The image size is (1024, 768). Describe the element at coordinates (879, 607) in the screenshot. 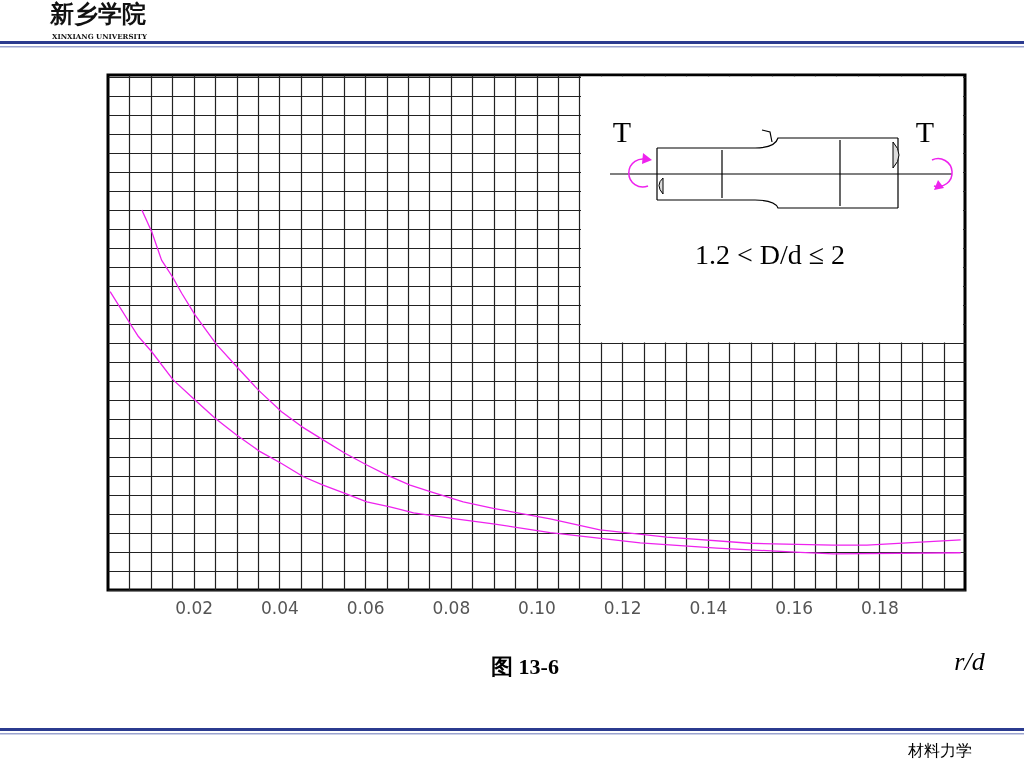

I see `x-tick-label: 0.18` at that location.